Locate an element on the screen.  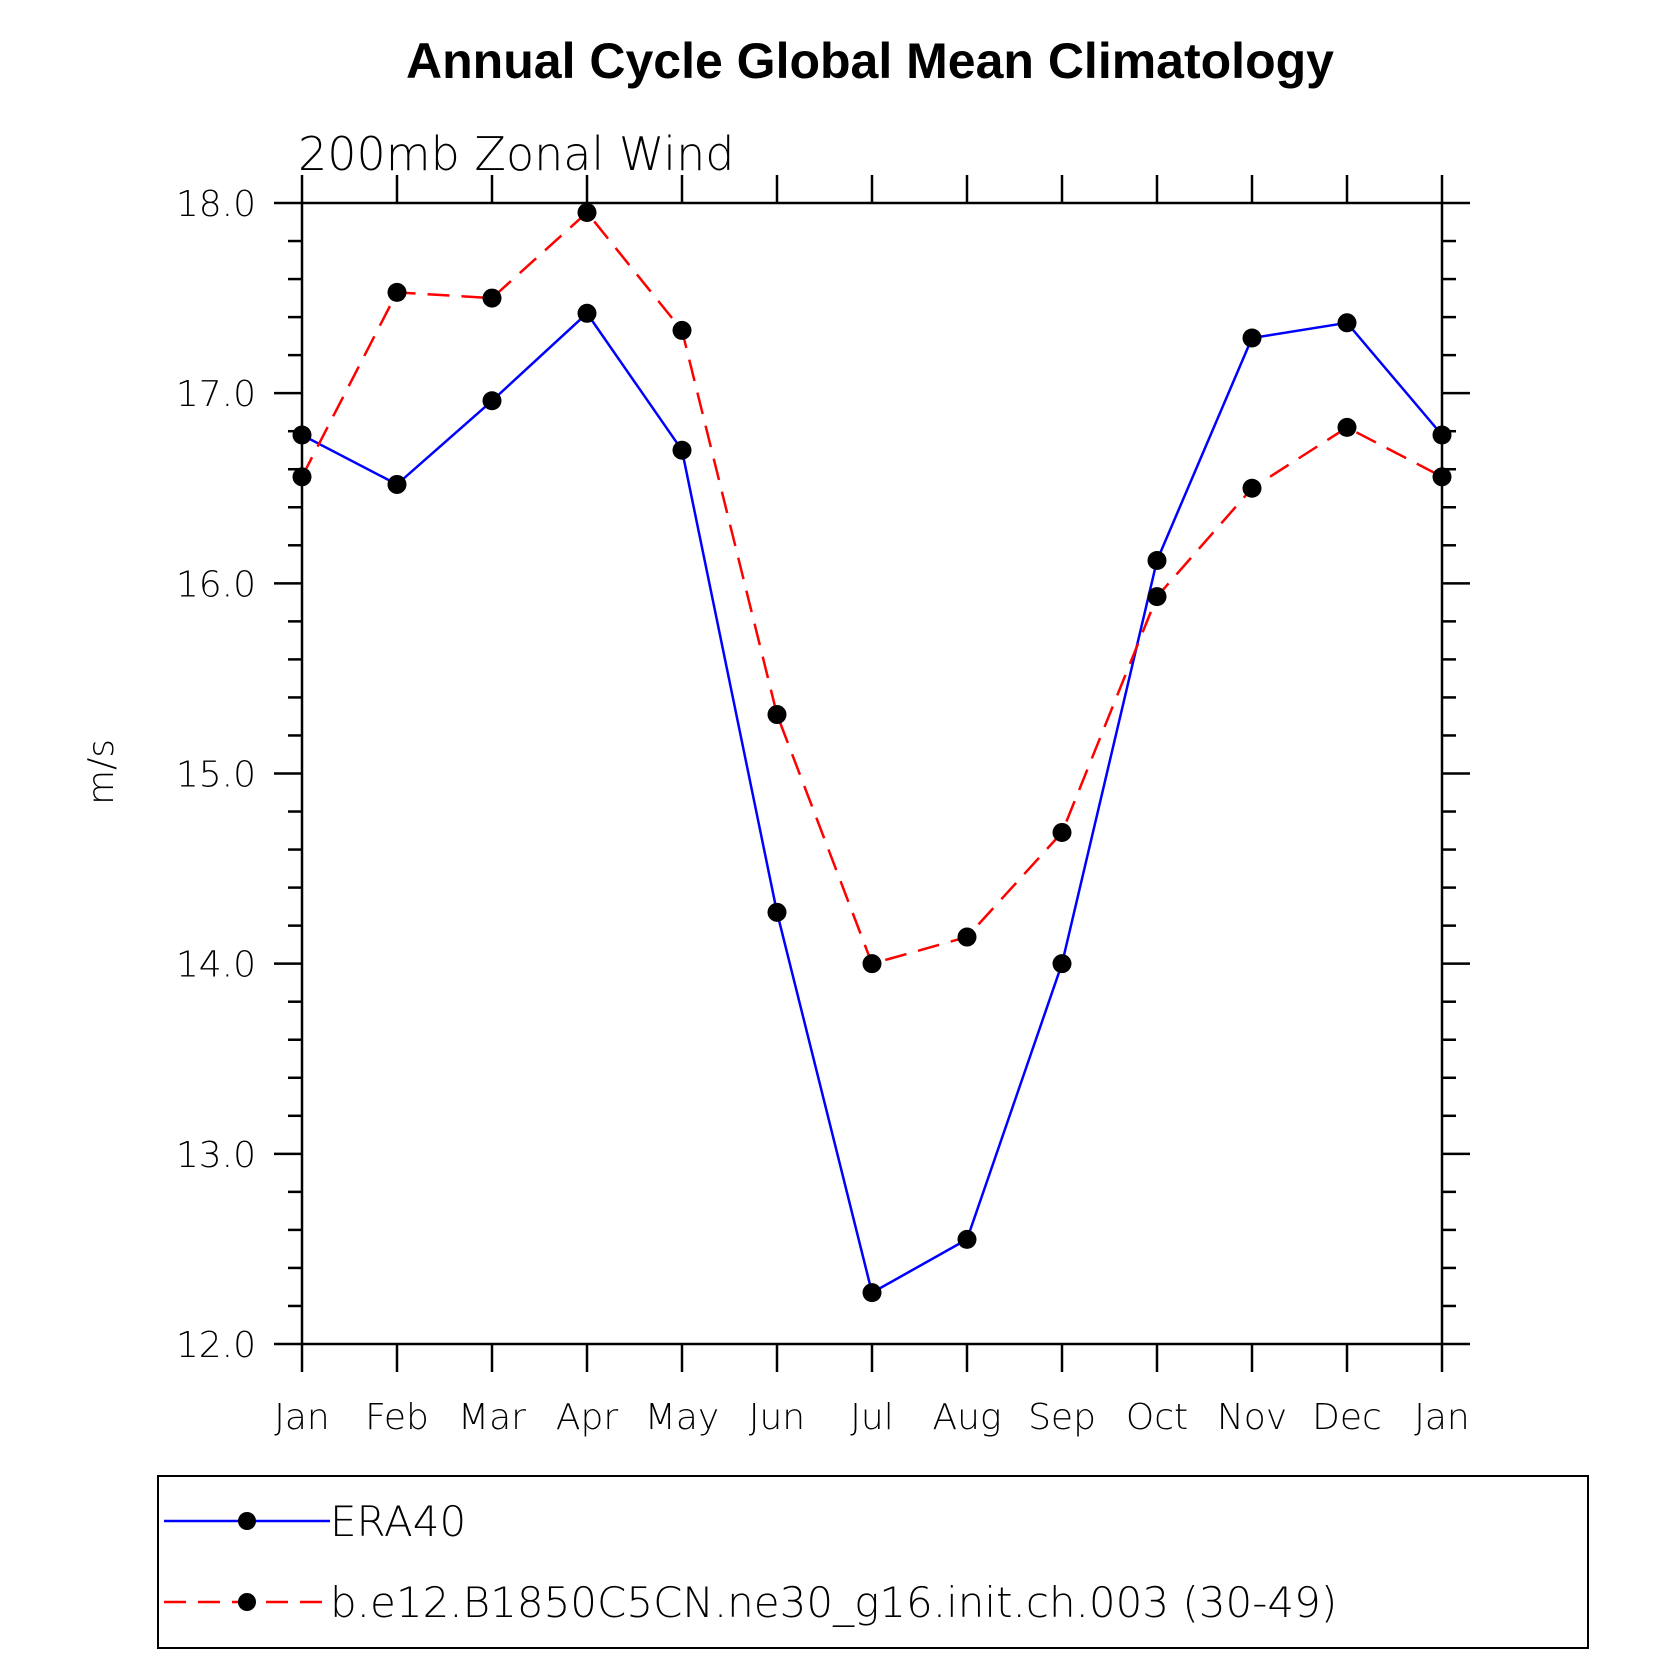
x-tick-label: Sep is located at coordinates (1062, 1417).